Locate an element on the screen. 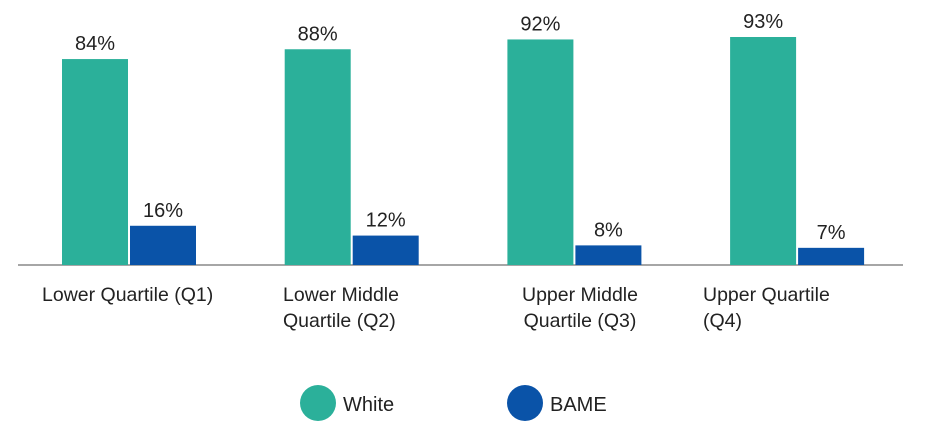 The image size is (931, 432). legend-label: BAME is located at coordinates (578, 405).